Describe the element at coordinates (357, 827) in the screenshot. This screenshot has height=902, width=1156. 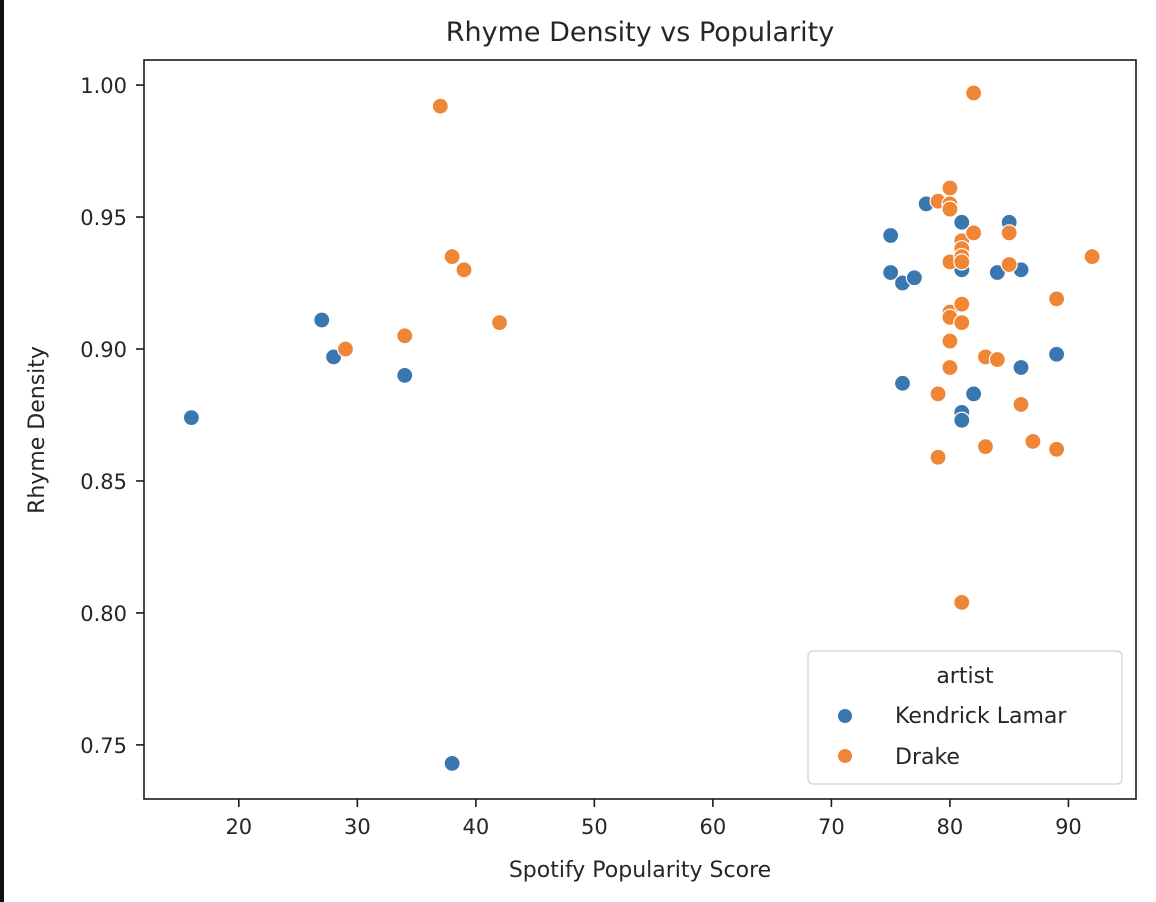
I see `x-tick-label: 30` at that location.